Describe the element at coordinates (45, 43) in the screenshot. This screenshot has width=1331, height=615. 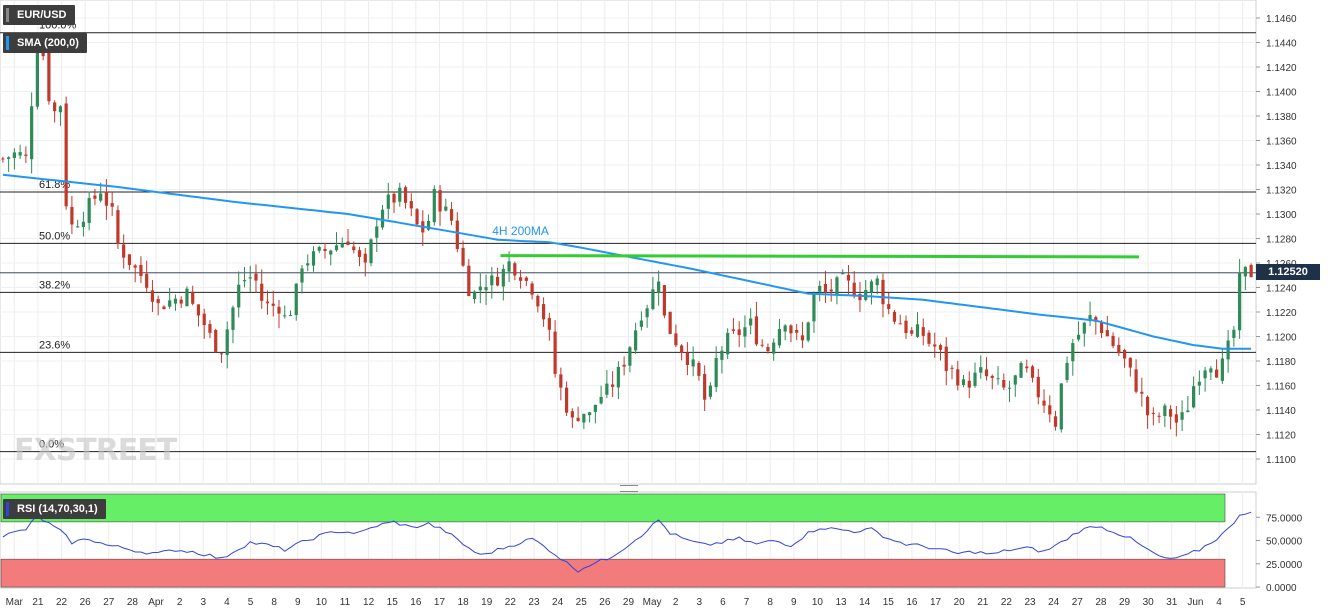
I see `sma-tag: SMA (200,0)` at that location.